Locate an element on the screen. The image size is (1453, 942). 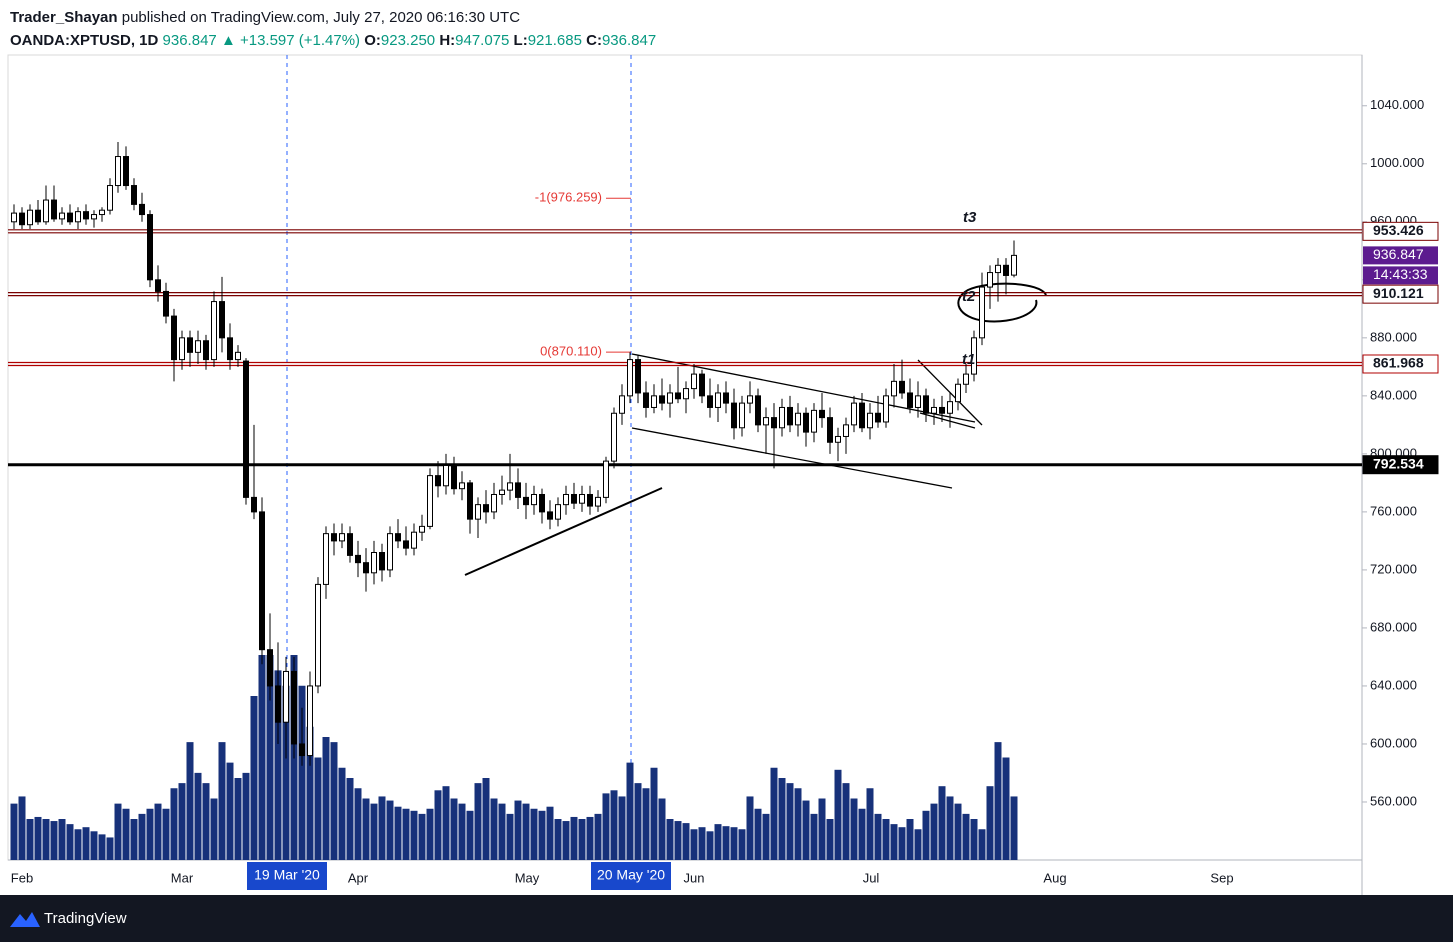
x-tick-label: Apr is located at coordinates (358, 877).